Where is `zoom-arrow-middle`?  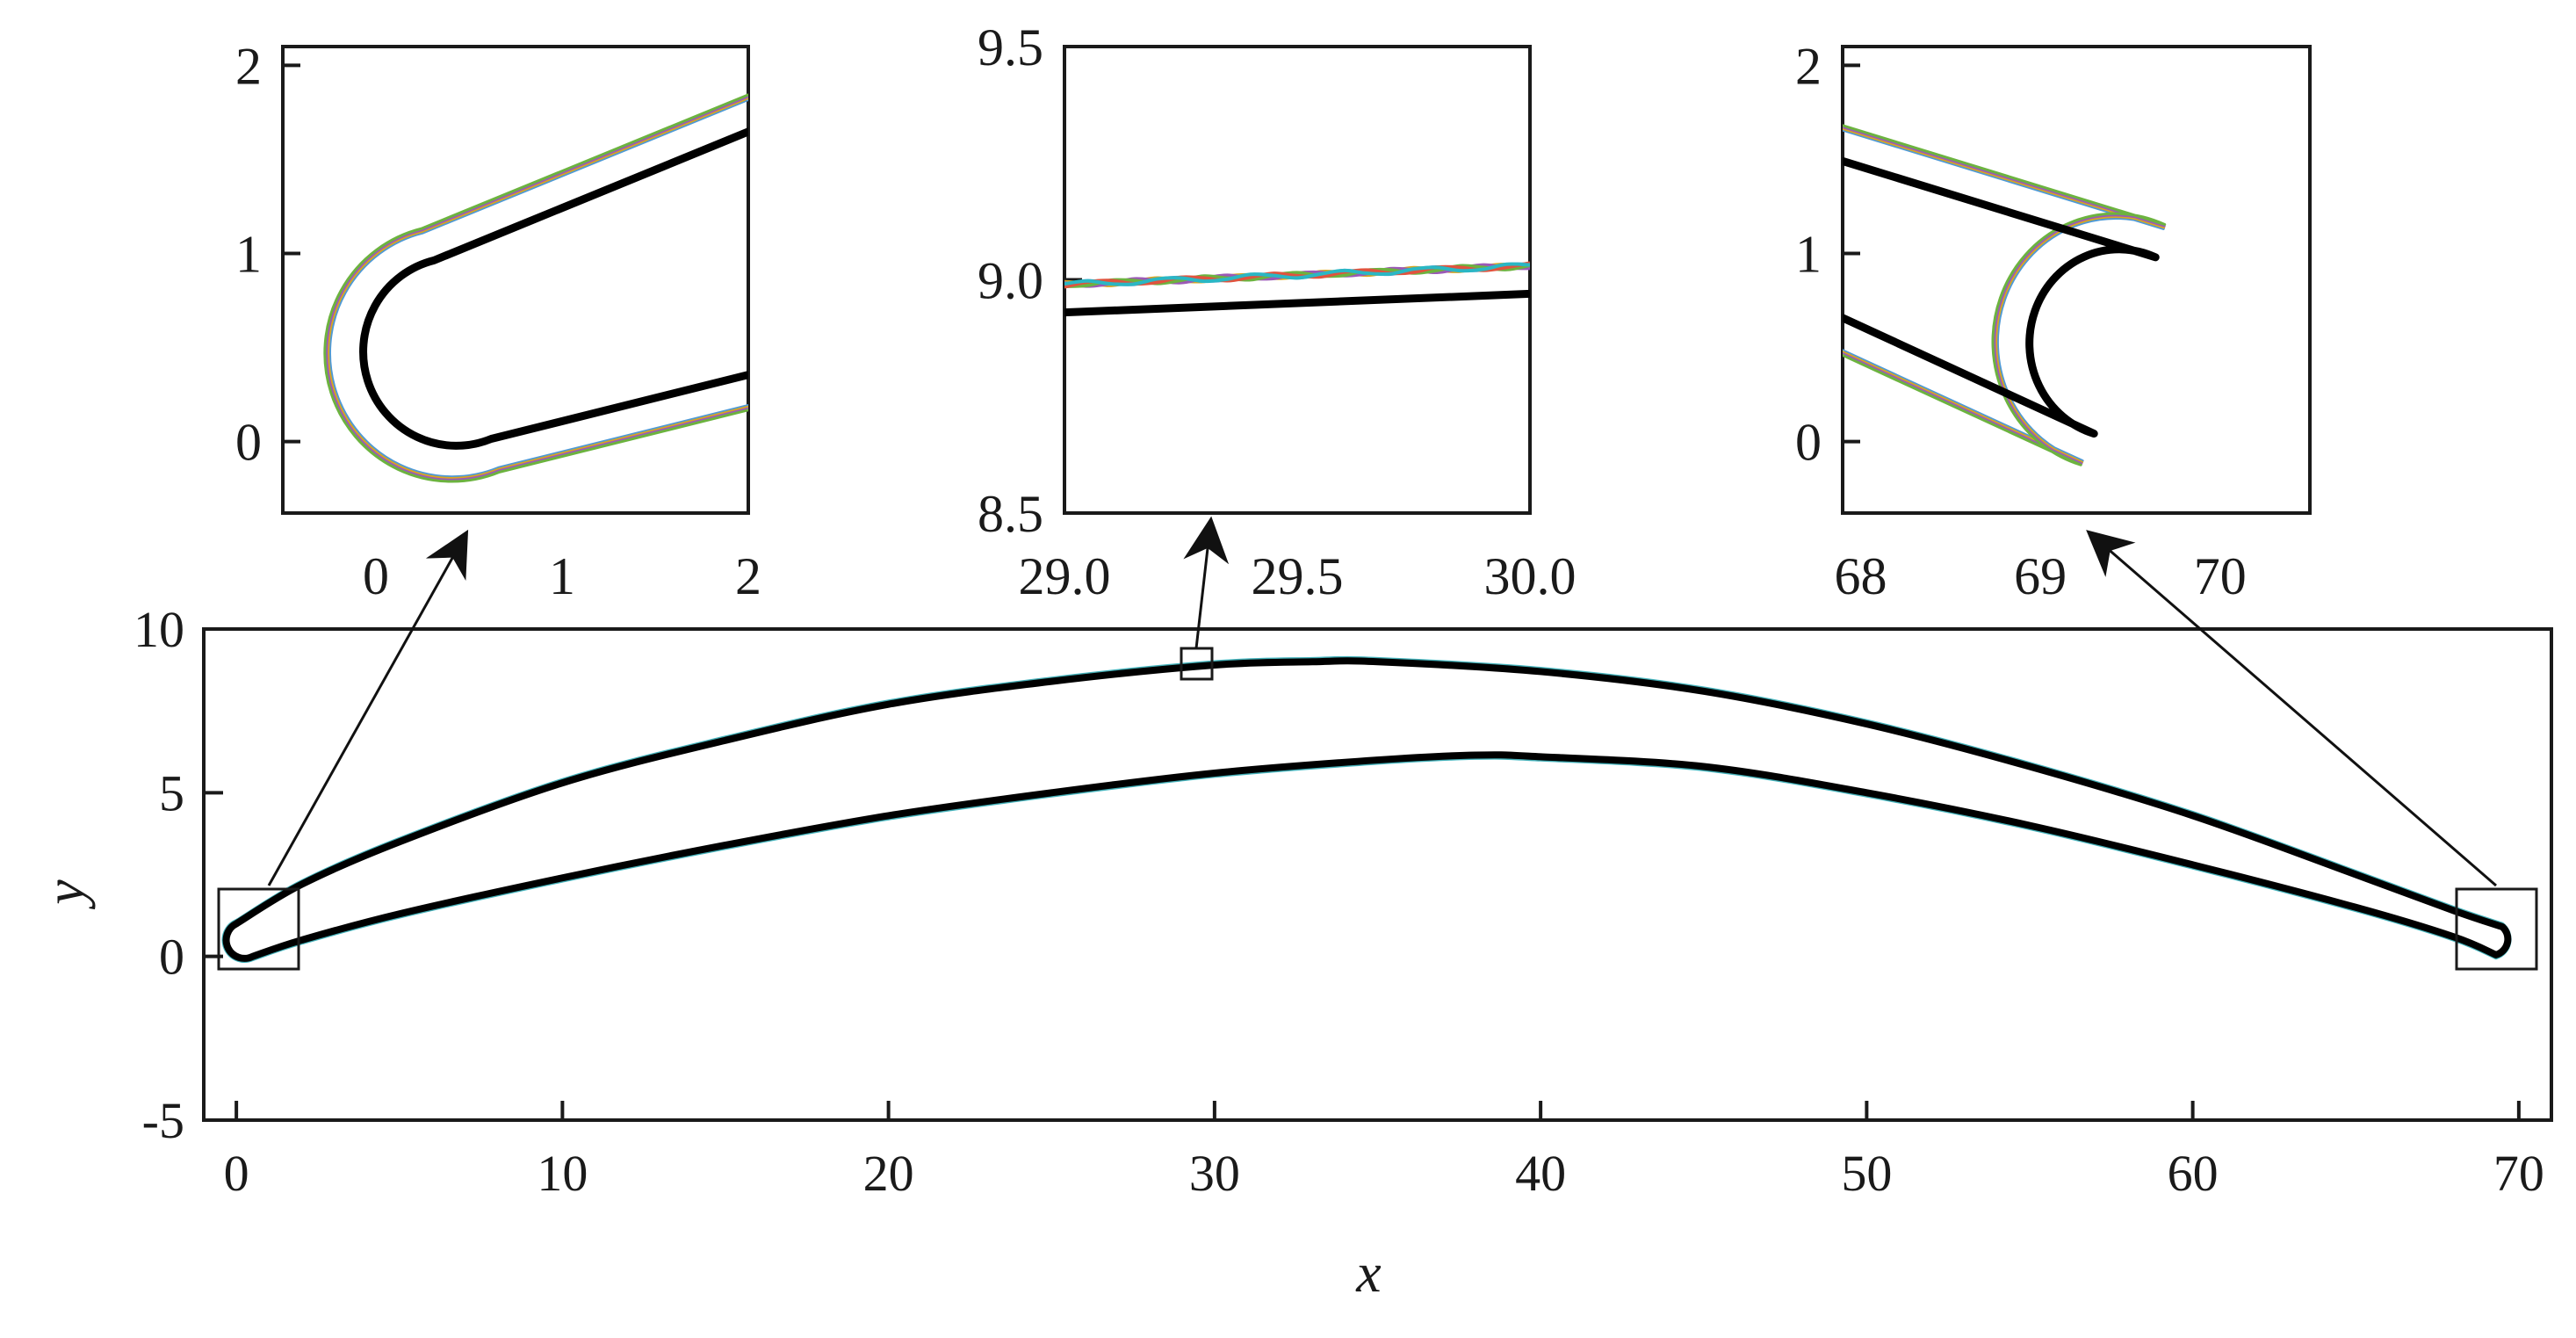 zoom-arrow-middle is located at coordinates (1206, 582).